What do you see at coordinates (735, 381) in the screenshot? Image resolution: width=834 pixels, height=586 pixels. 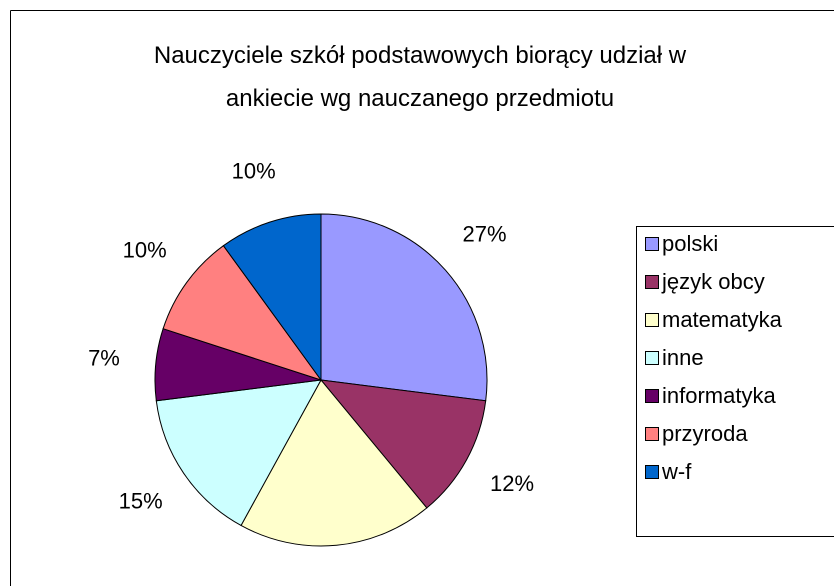 I see `legend-box` at bounding box center [735, 381].